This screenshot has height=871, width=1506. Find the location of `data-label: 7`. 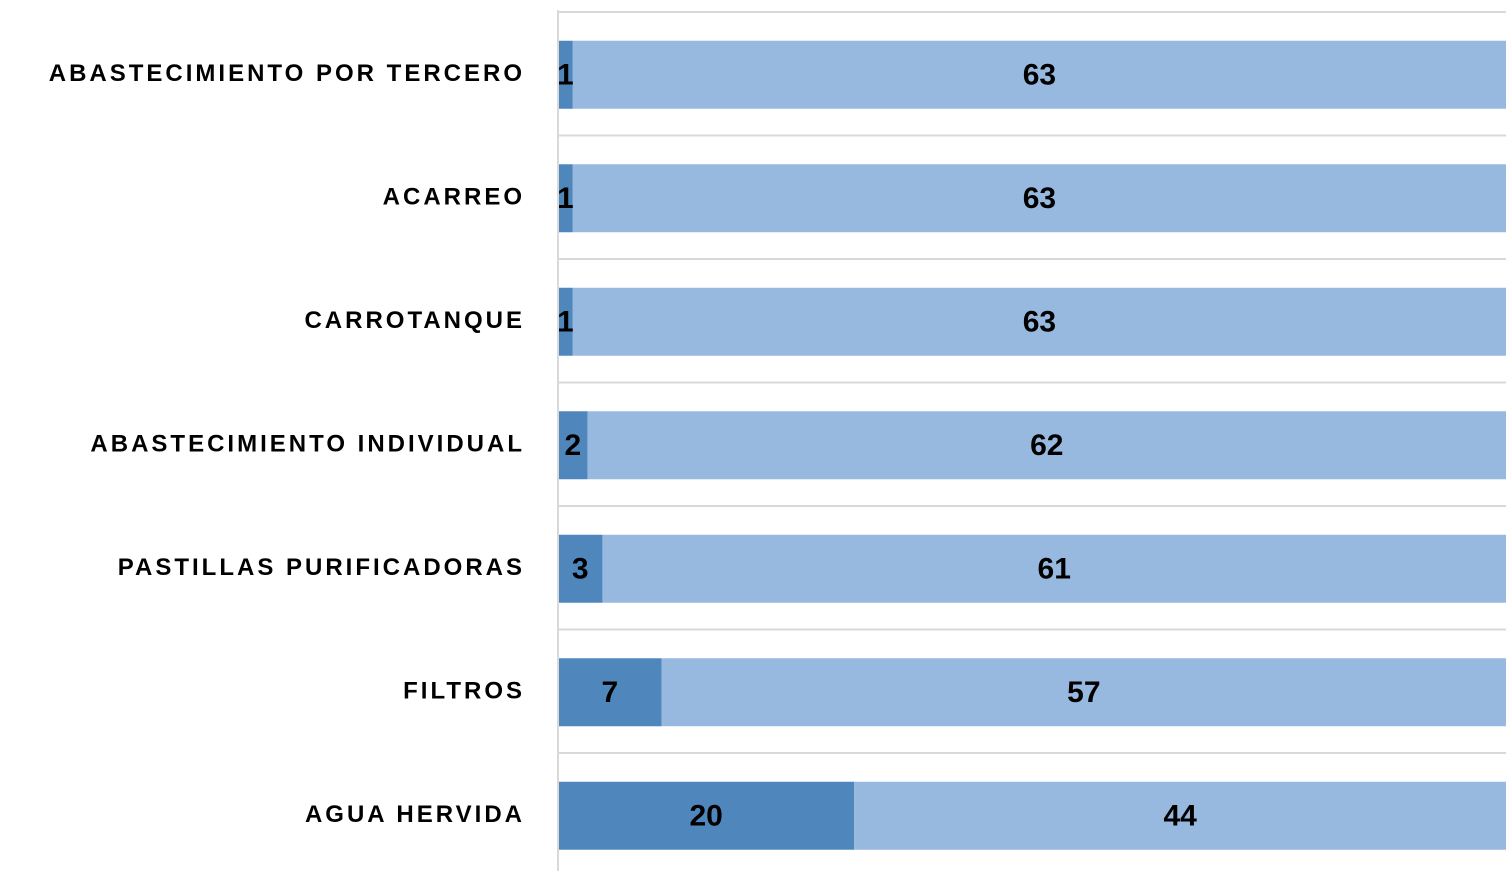

data-label: 7 is located at coordinates (610, 692).